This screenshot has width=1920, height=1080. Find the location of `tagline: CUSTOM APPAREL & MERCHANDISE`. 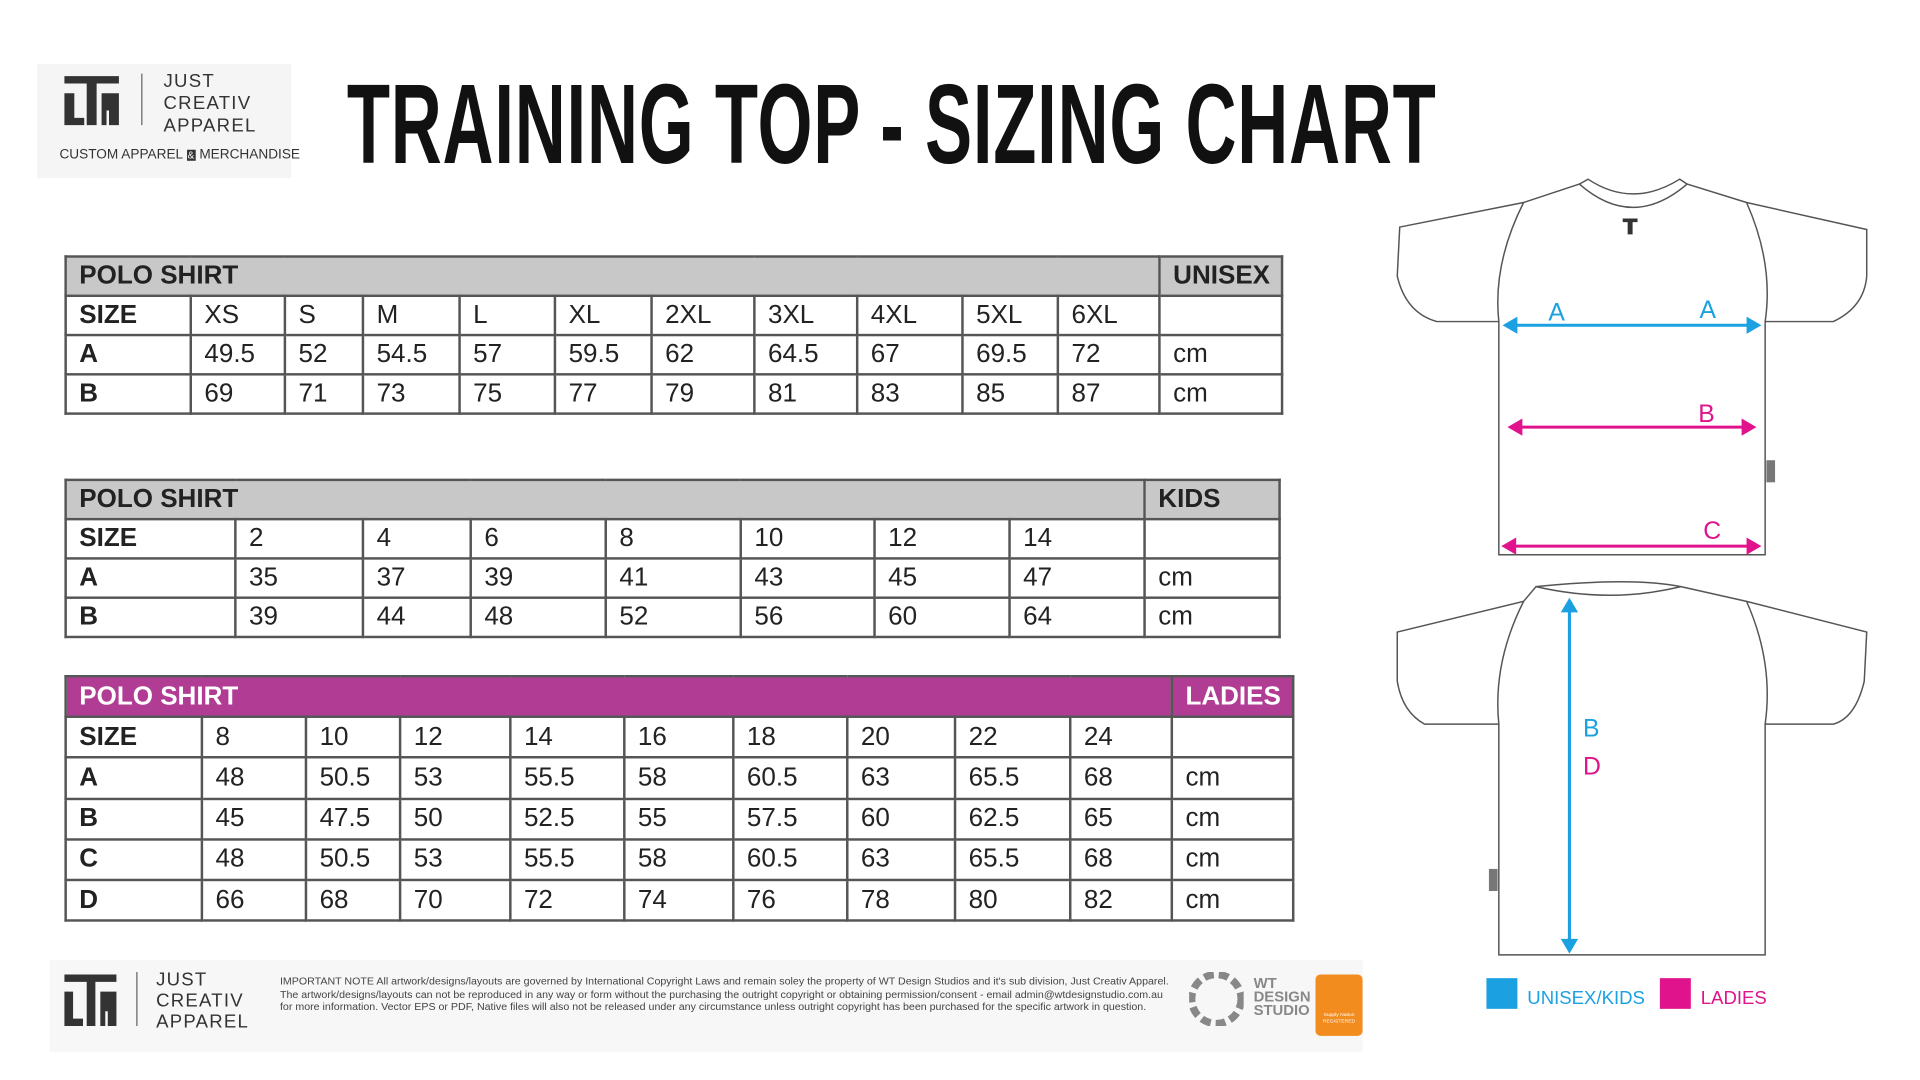

tagline: CUSTOM APPAREL & MERCHANDISE is located at coordinates (179, 154).